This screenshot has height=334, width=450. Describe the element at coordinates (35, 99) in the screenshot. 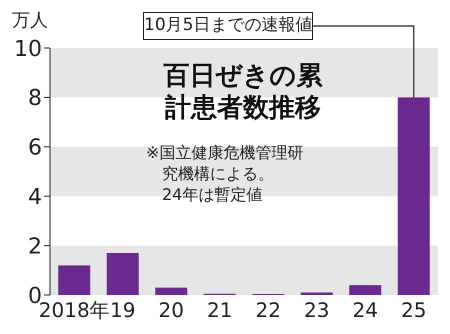

I see `y-tick-label: 8` at that location.